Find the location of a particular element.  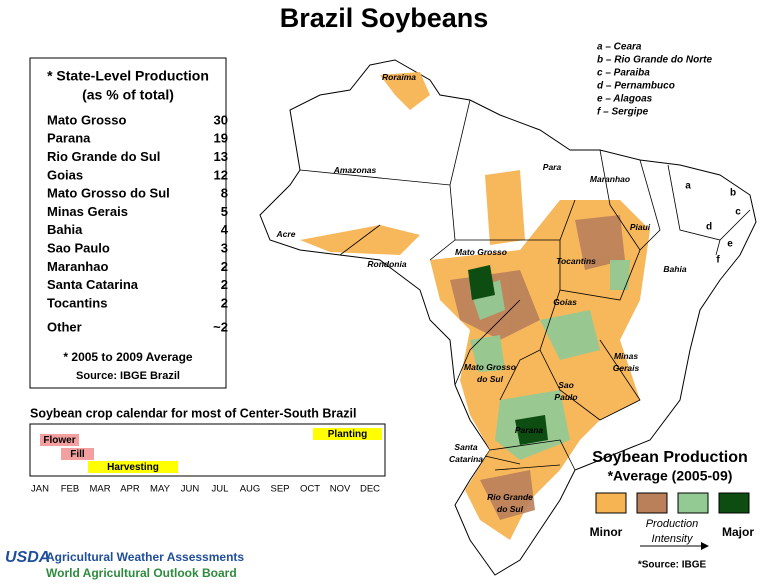

state-share: 4 is located at coordinates (225, 229).